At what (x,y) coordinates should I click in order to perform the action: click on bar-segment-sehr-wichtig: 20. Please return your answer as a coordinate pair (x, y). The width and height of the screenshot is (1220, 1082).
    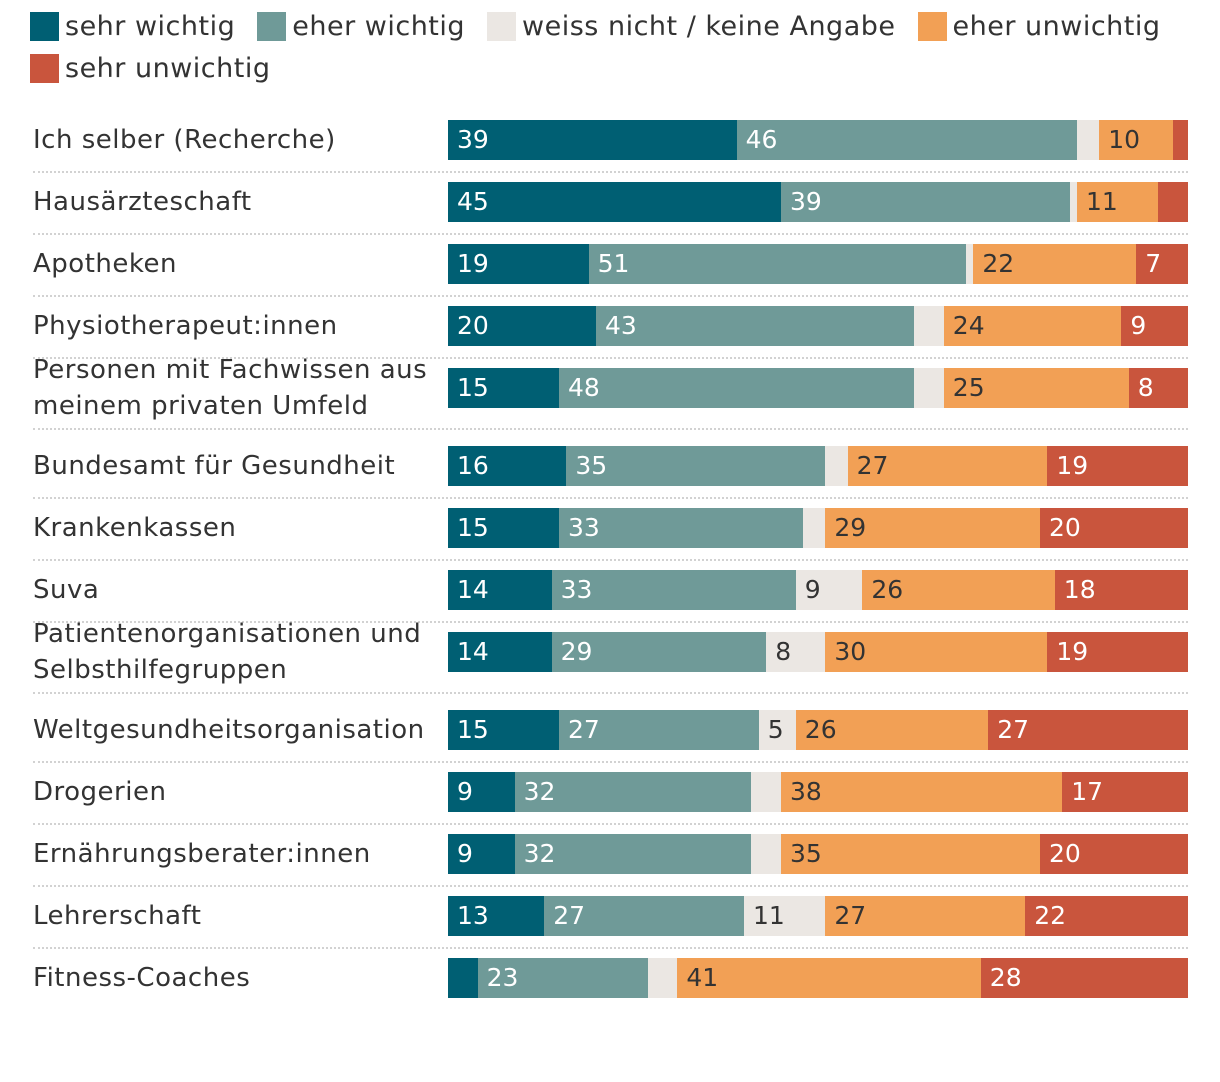
    Looking at the image, I should click on (522, 326).